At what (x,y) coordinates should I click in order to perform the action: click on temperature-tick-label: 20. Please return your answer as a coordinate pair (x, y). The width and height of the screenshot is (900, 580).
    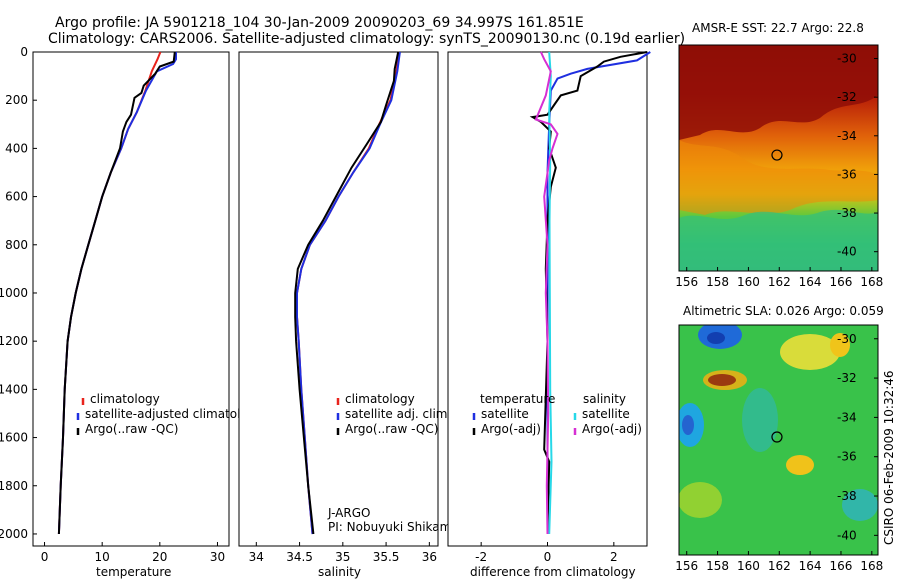
    Looking at the image, I should click on (159, 557).